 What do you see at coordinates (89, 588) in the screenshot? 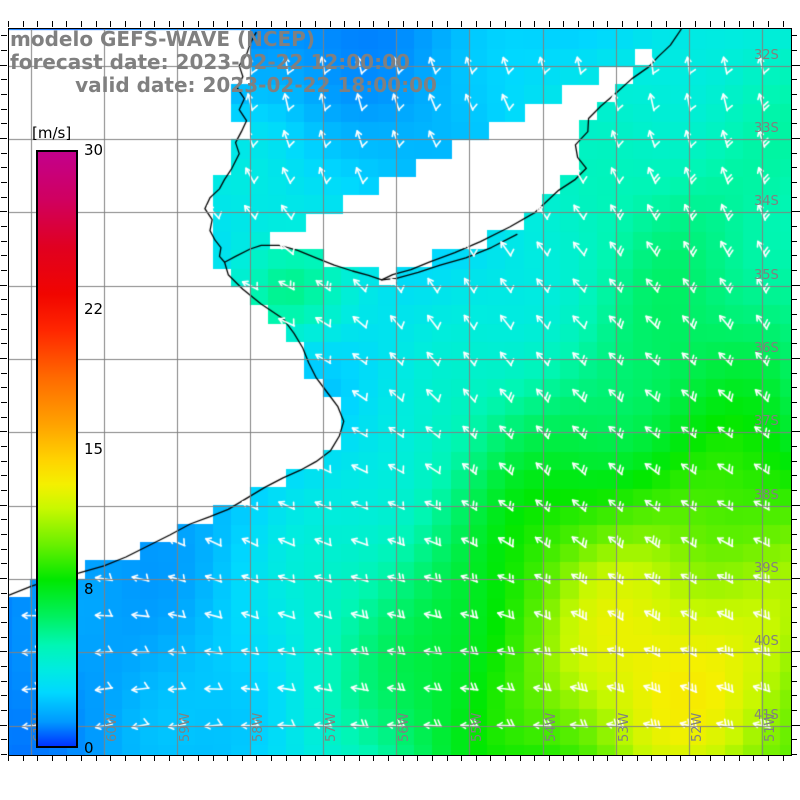
I see `colorbar-tick-label: 8` at bounding box center [89, 588].